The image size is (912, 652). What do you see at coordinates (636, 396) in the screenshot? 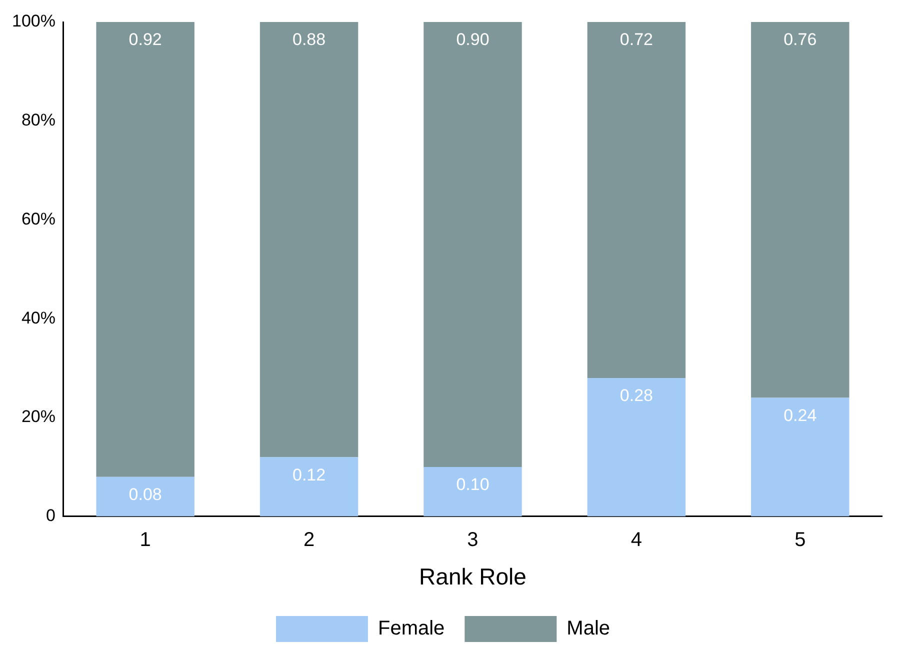
I see `data-label: 0.28` at bounding box center [636, 396].